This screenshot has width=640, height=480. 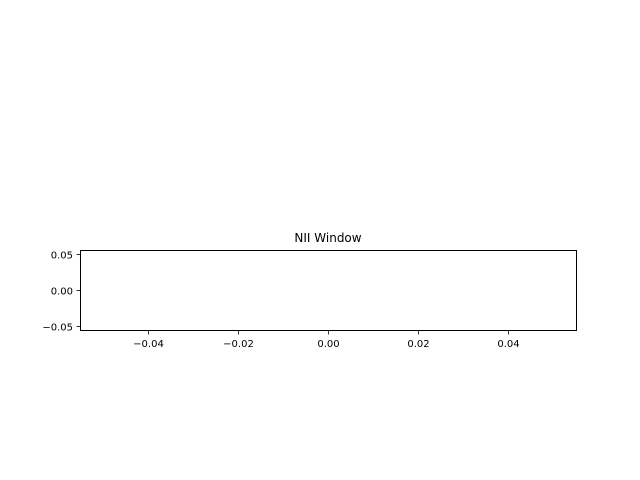 I want to click on chart-title: NII Window, so click(x=327, y=238).